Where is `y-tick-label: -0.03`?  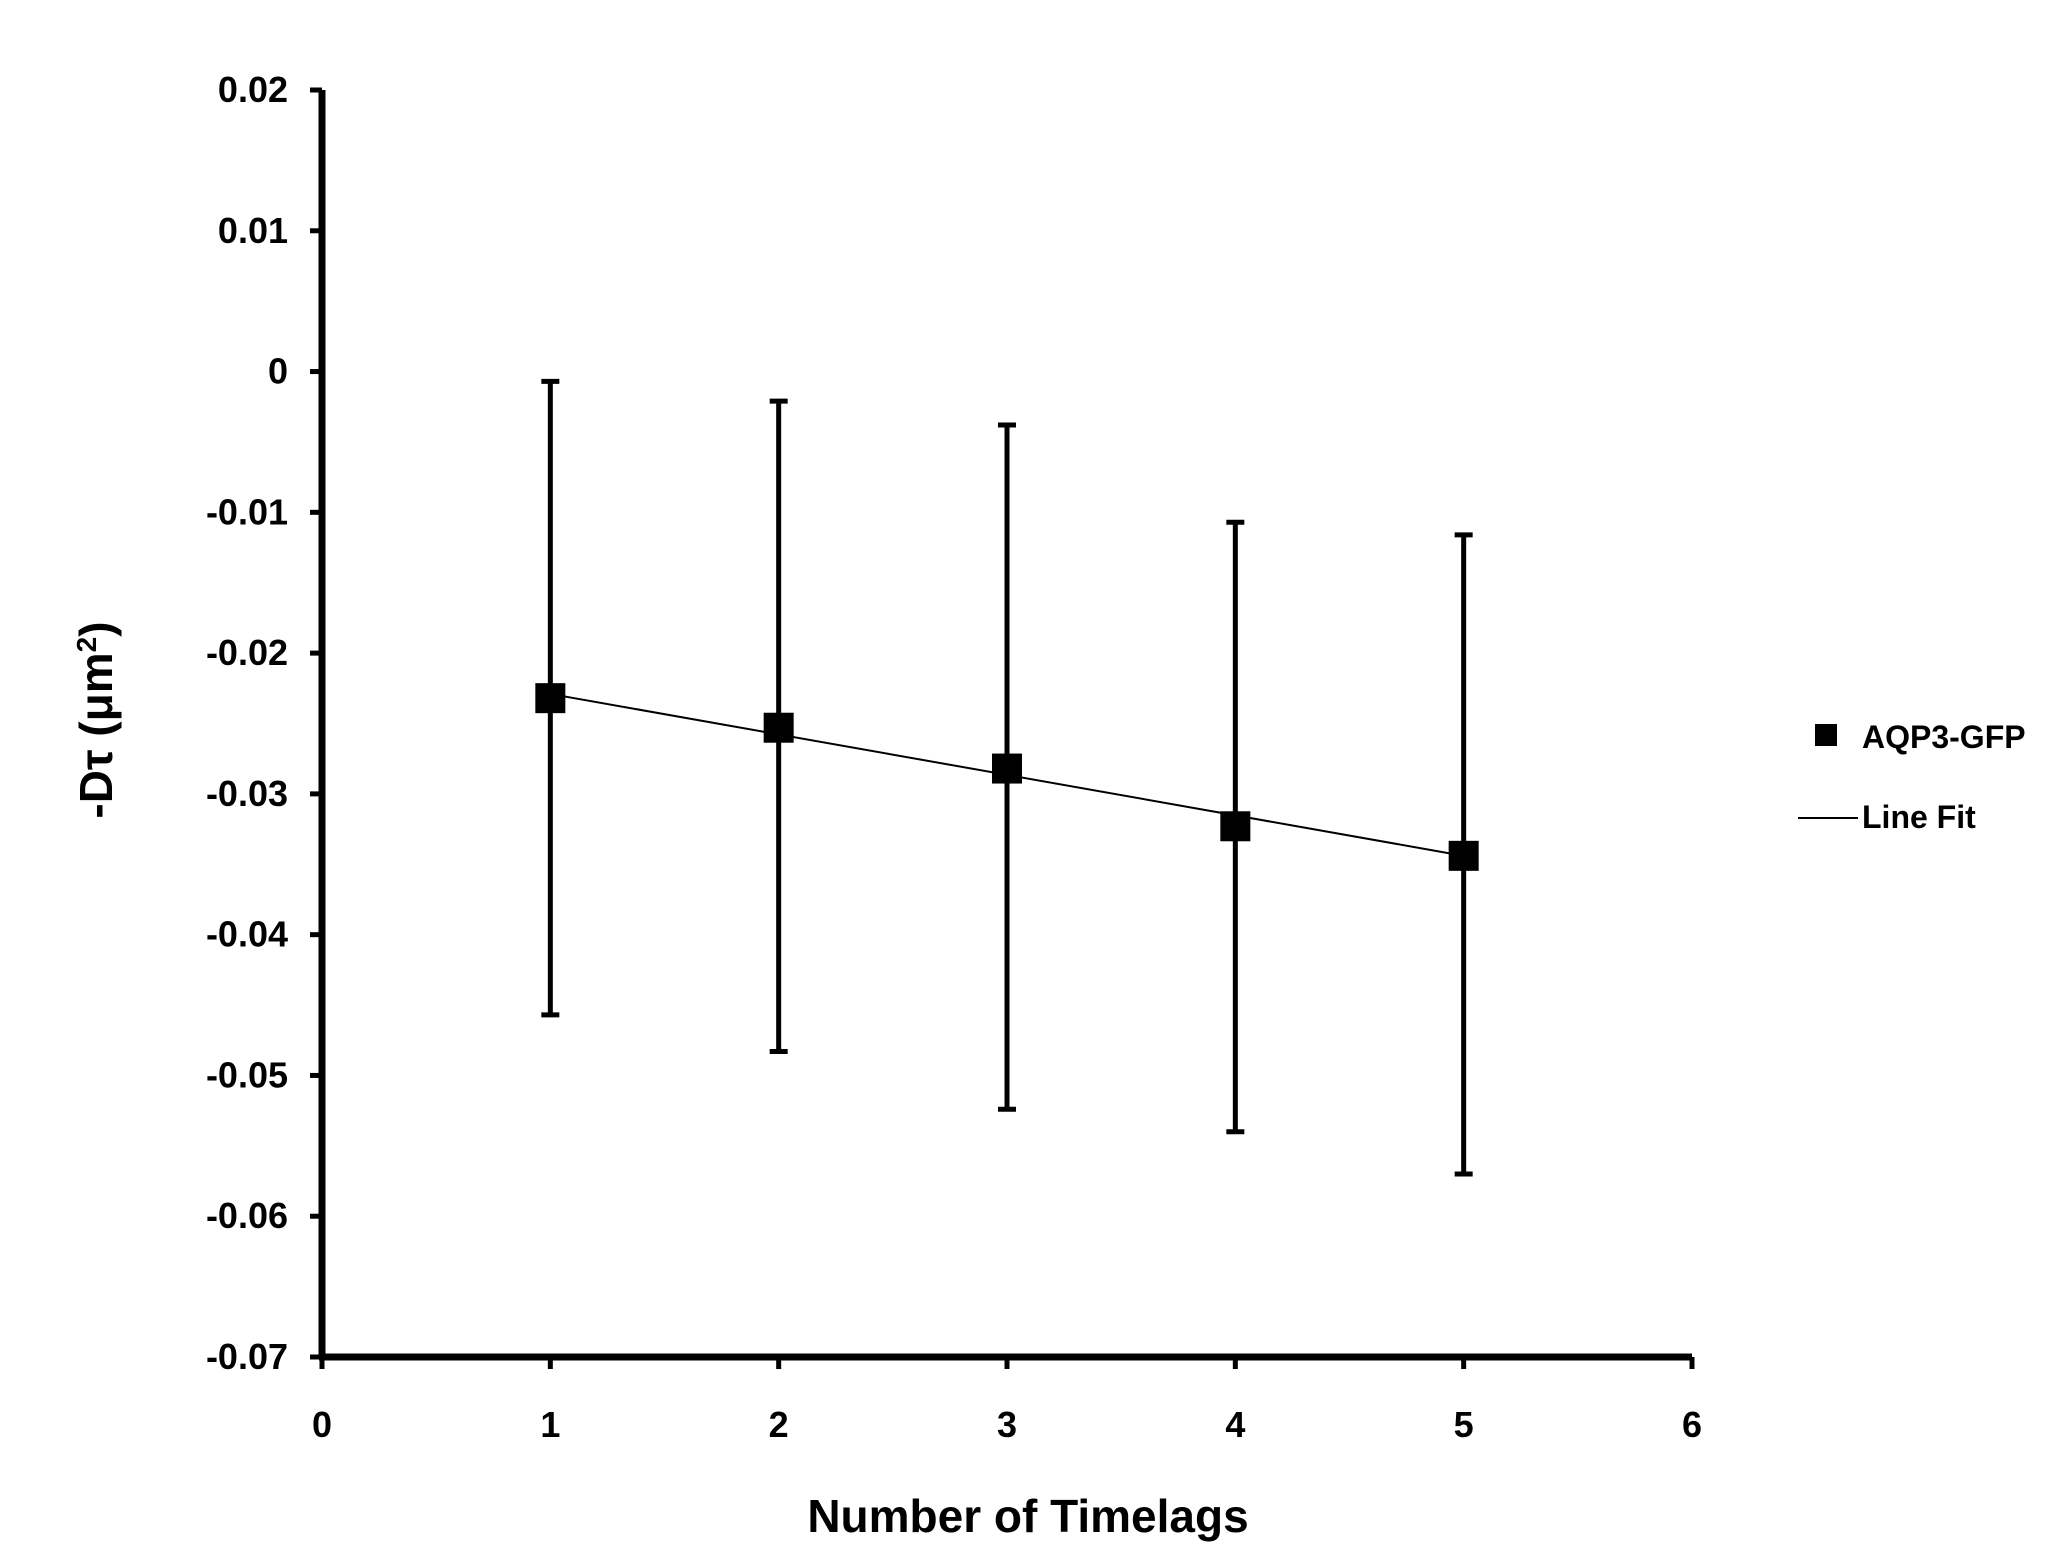
y-tick-label: -0.03 is located at coordinates (247, 793).